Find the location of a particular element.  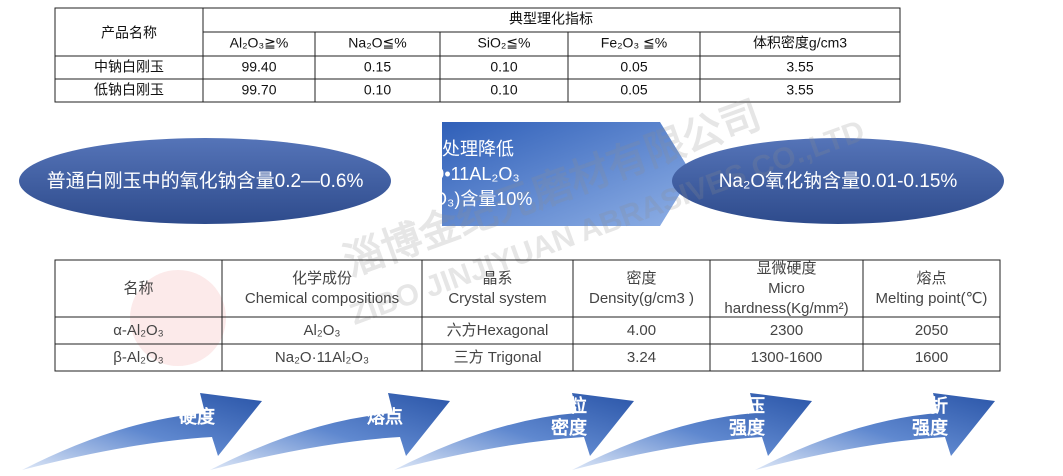

column-header: 晶系 is located at coordinates (497, 278).